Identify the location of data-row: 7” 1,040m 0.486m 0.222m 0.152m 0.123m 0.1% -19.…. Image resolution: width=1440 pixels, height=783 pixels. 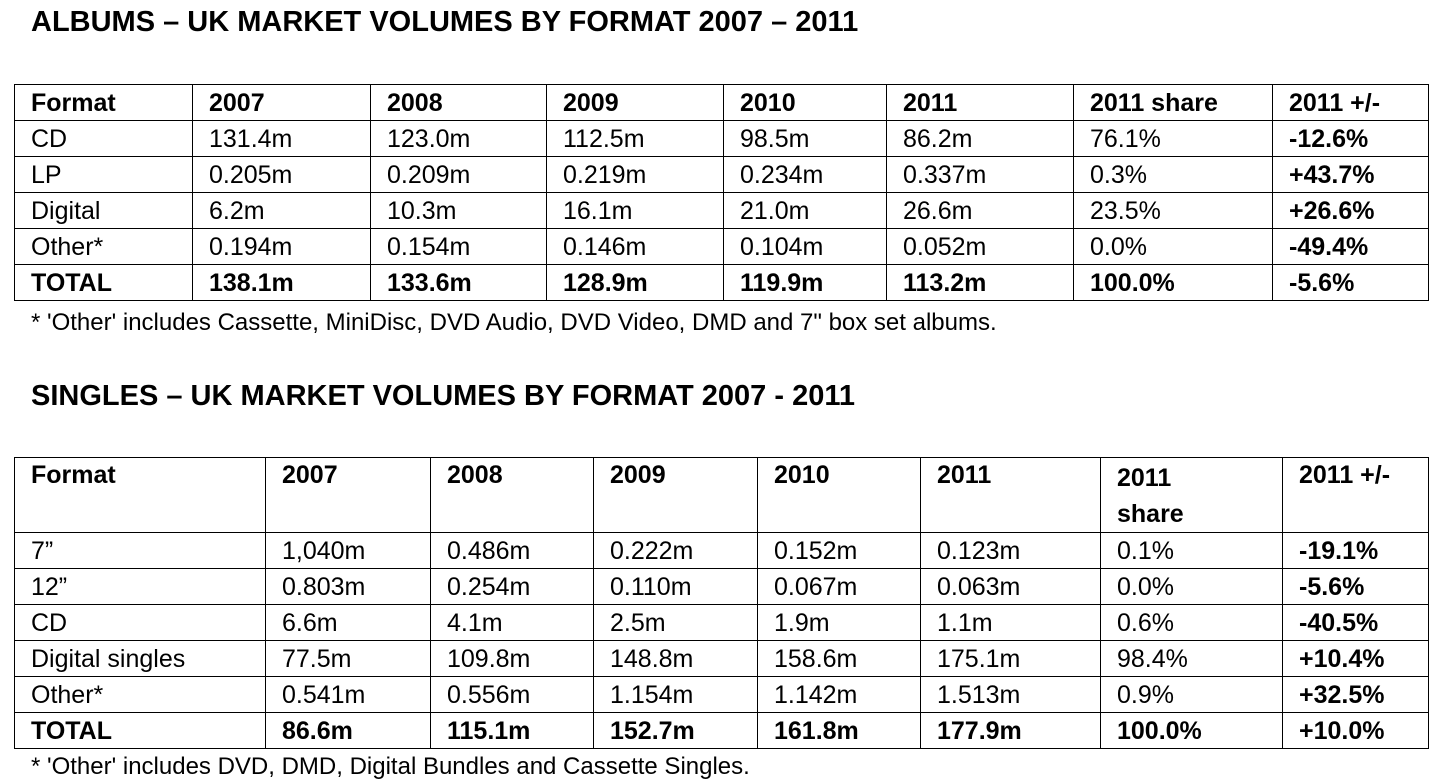
(721, 550).